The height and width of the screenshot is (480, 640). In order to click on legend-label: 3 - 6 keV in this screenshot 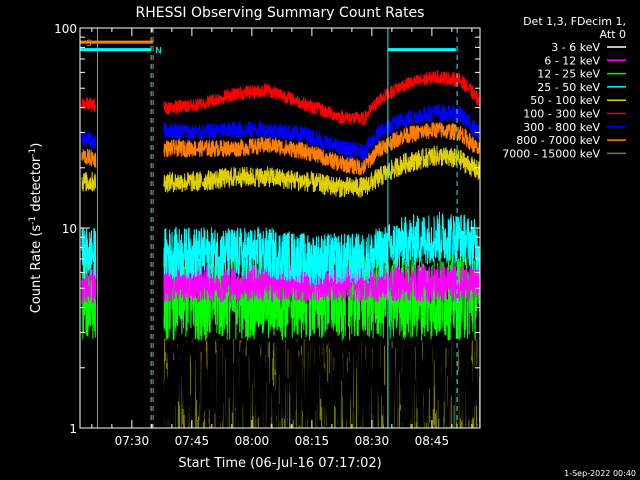, I will do `click(575, 47)`.